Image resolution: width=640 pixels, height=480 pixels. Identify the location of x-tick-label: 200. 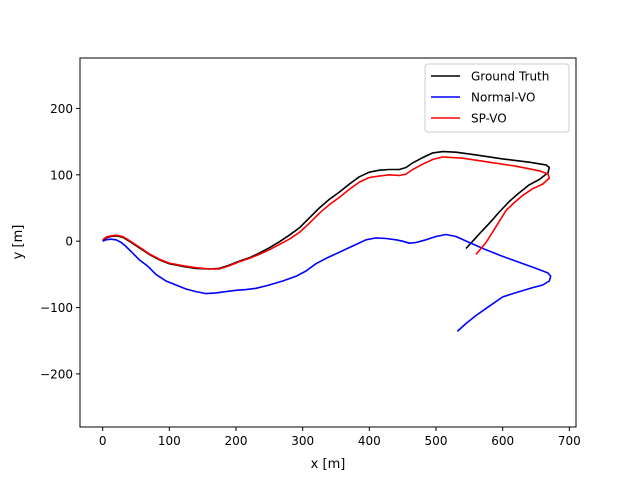
(236, 441).